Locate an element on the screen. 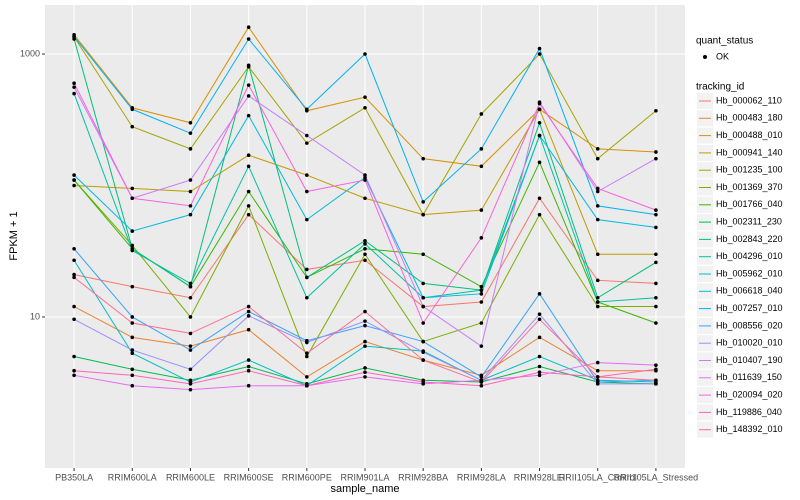 Image resolution: width=800 pixels, height=500 pixels. x-tick-label: RRIM600SE is located at coordinates (249, 477).